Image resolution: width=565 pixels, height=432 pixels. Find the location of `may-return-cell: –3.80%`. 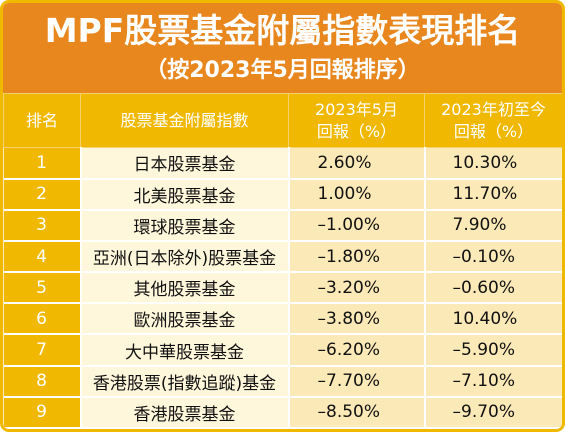

may-return-cell: –3.80% is located at coordinates (357, 319).